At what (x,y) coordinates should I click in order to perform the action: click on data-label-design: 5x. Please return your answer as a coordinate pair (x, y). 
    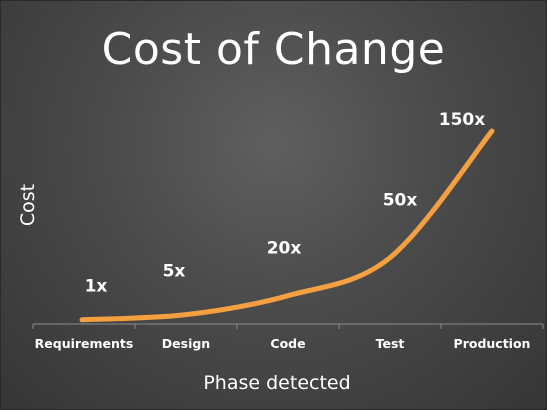
    Looking at the image, I should click on (174, 272).